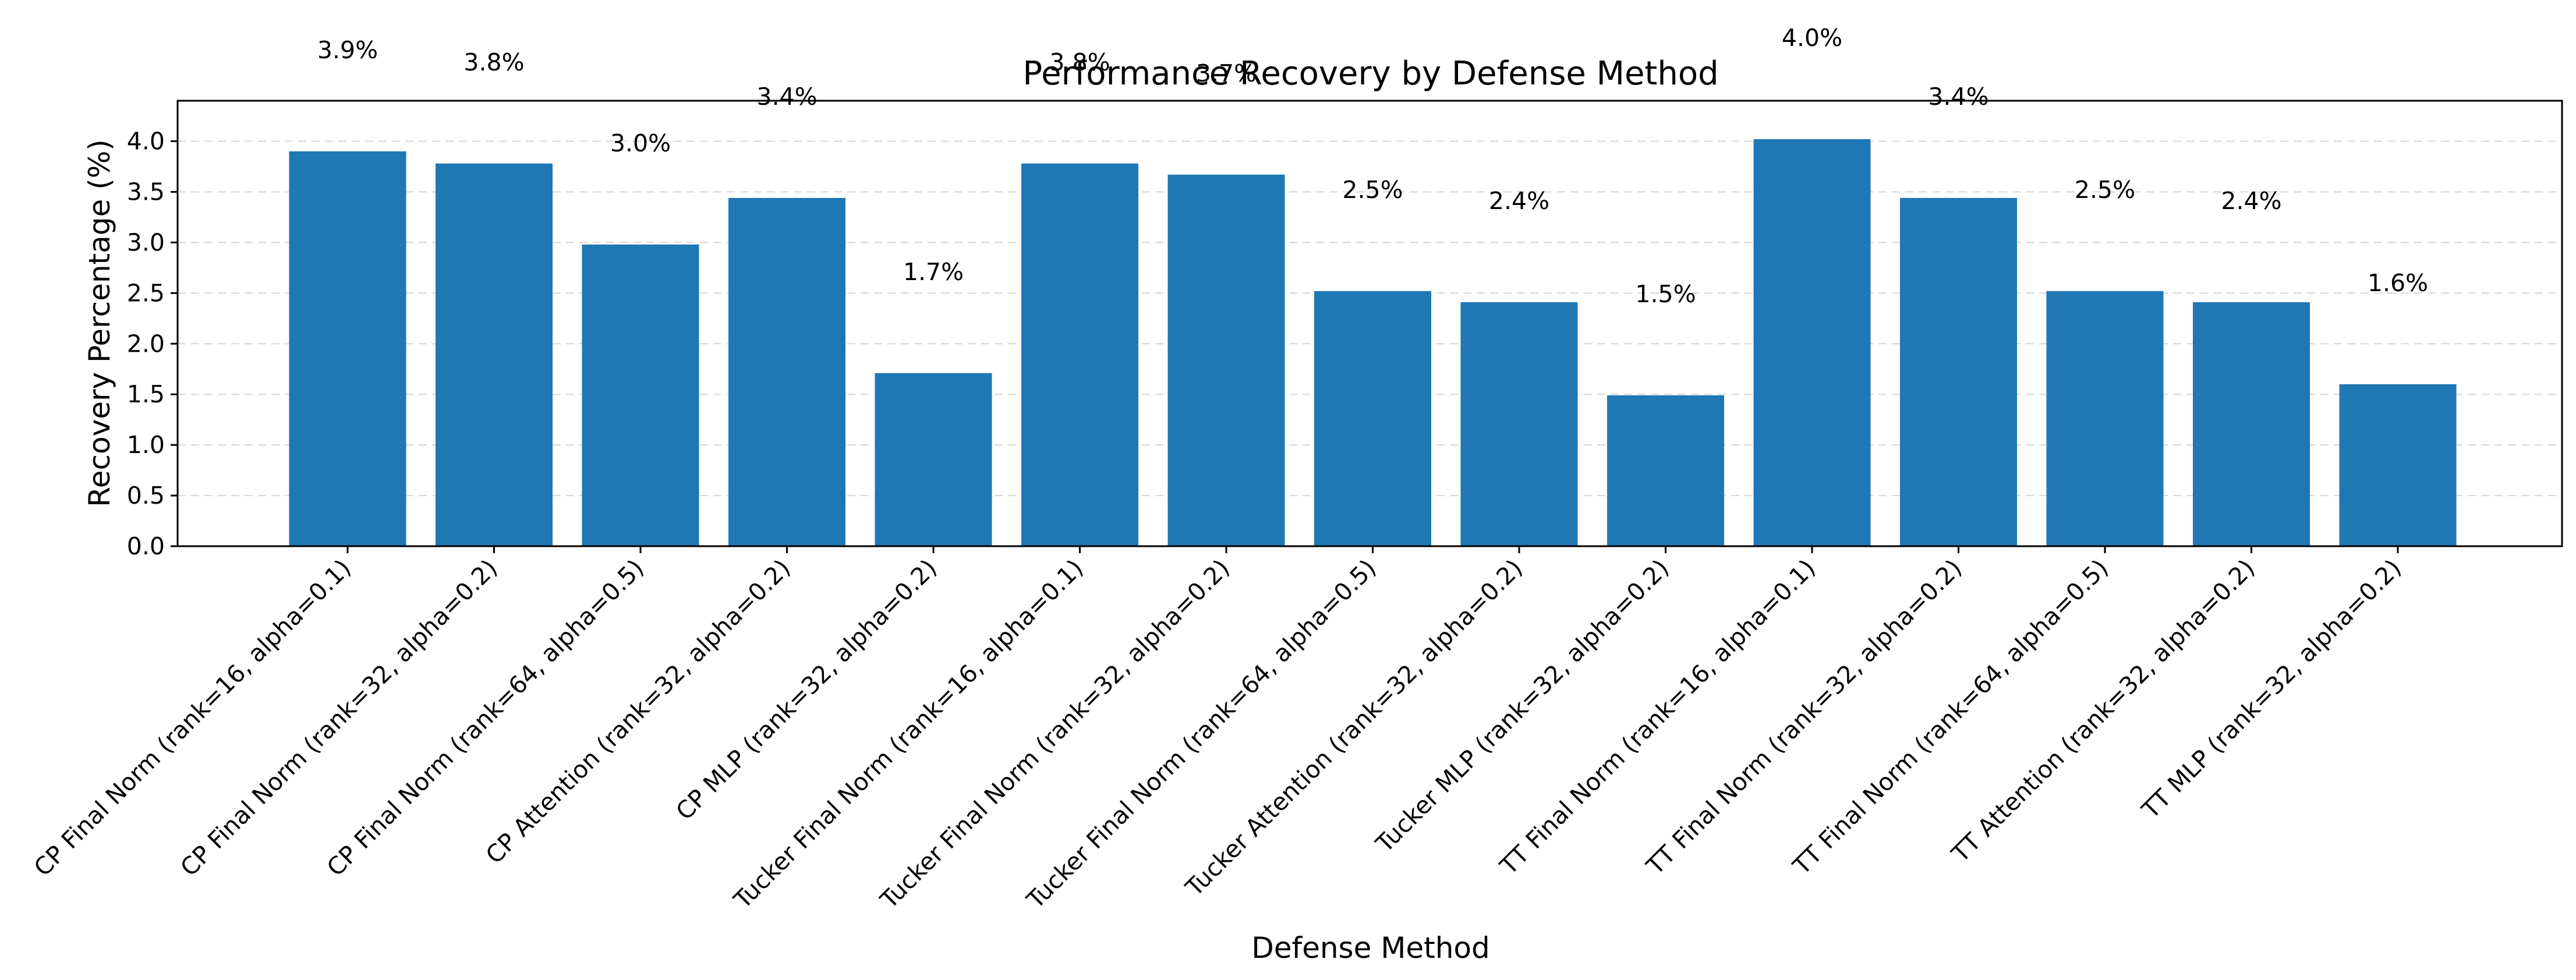 The height and width of the screenshot is (980, 2576). I want to click on x-tick-label: CP Final Norm (rank=64, alpha=0.5), so click(485, 718).